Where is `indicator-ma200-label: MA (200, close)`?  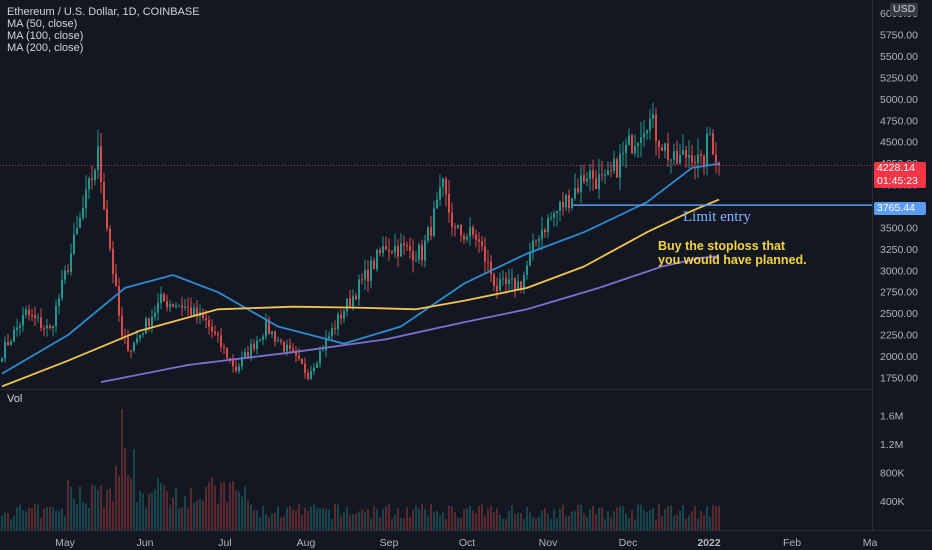
indicator-ma200-label: MA (200, close) is located at coordinates (45, 48).